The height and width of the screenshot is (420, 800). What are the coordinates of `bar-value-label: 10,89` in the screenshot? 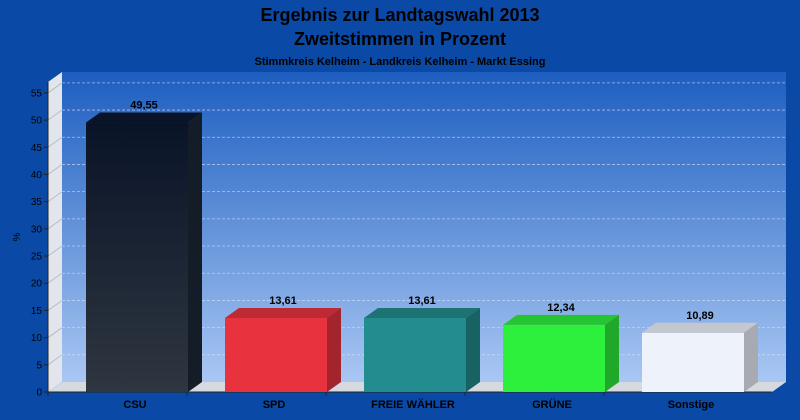 It's located at (700, 316).